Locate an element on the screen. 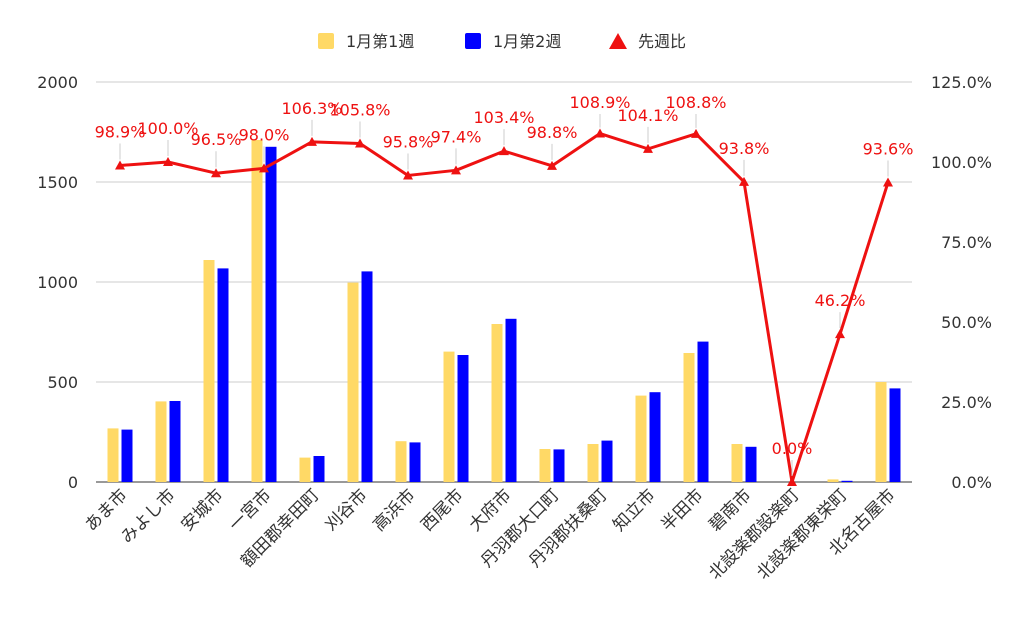 This screenshot has height=633, width=1024. right-tick-label: 100.0% is located at coordinates (961, 162).